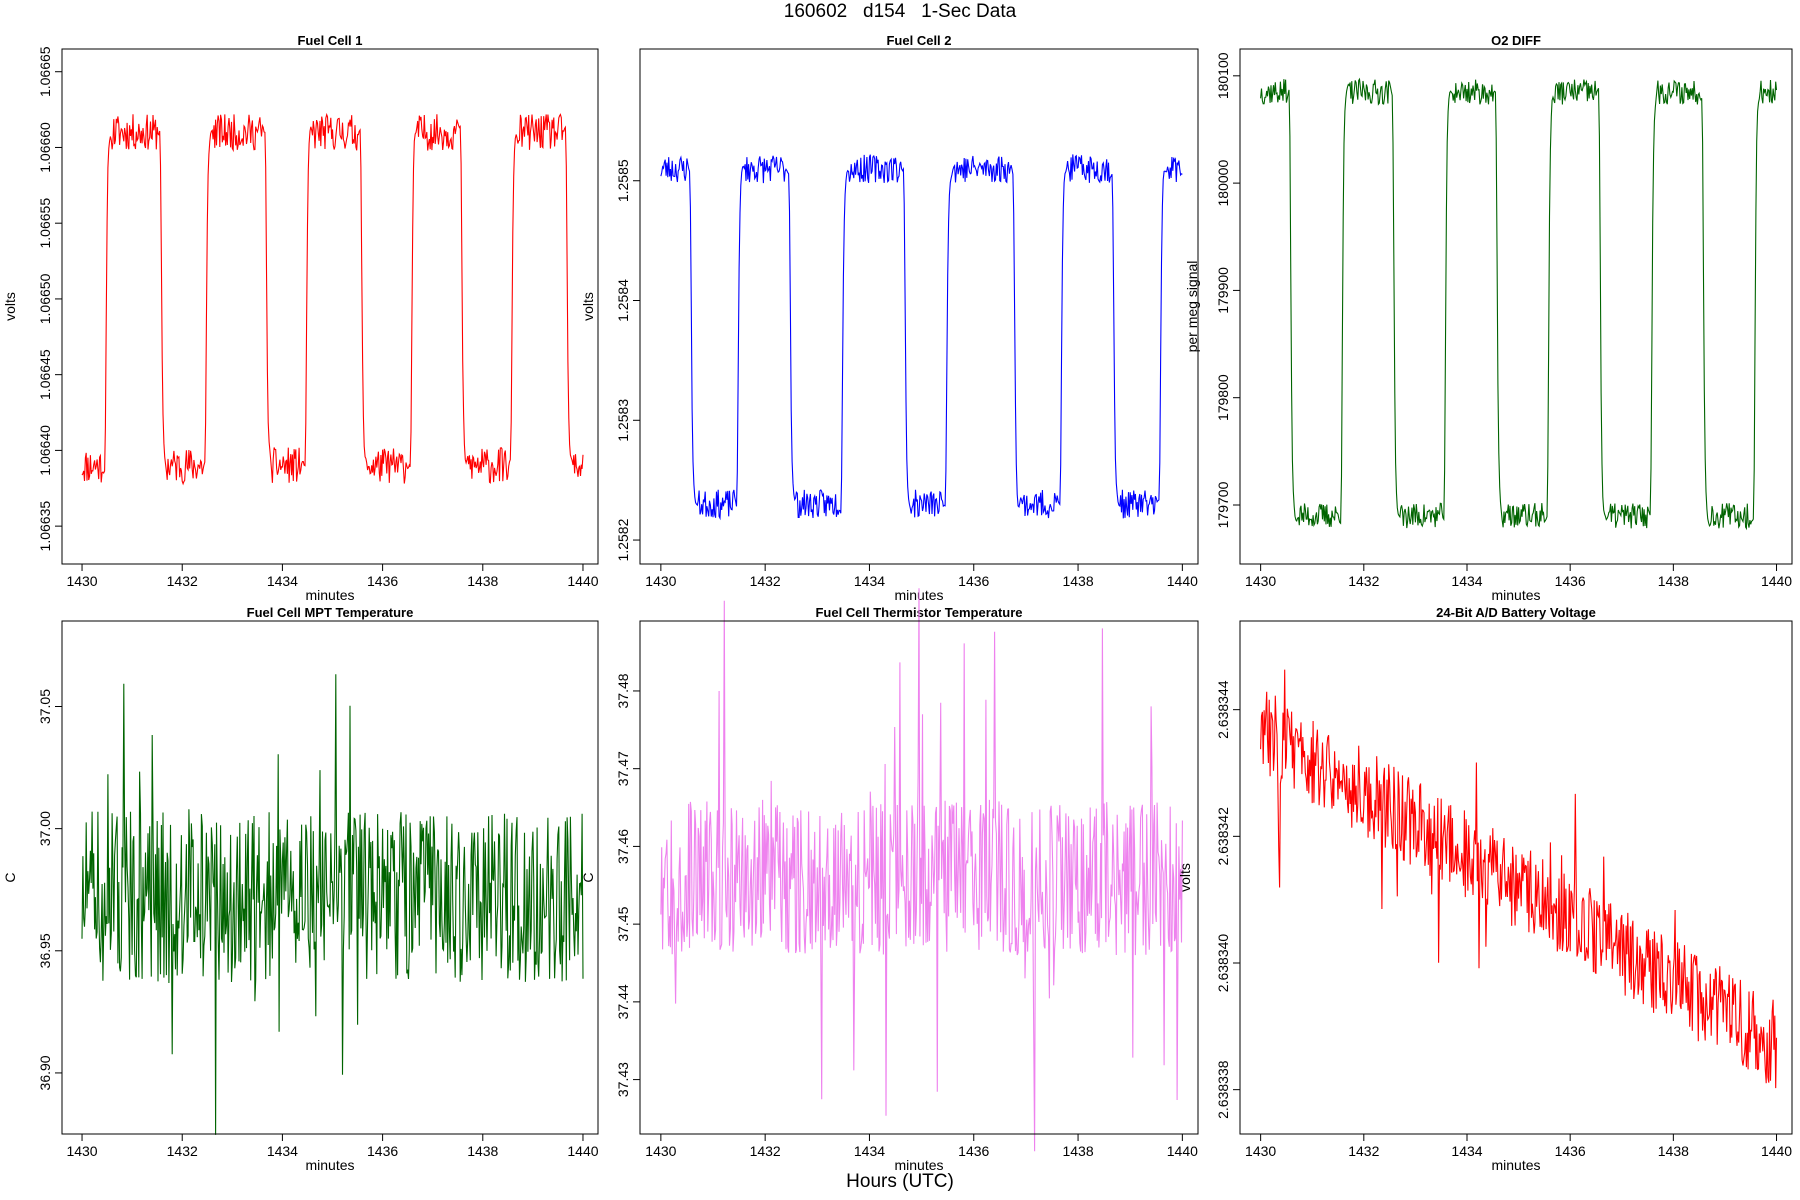 This screenshot has width=1800, height=1200. What do you see at coordinates (1223, 836) in the screenshot?
I see `y-tick-label: 2.638342` at bounding box center [1223, 836].